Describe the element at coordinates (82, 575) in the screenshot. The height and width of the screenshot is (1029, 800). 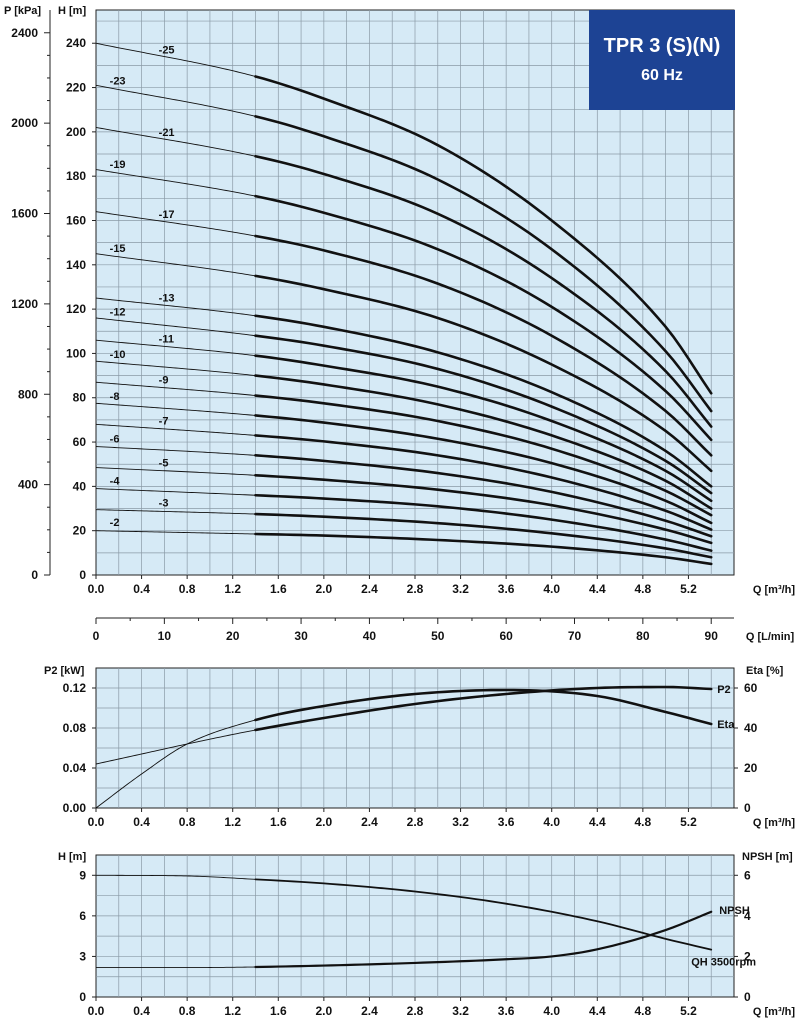
I see `h-axis-tick-label: 0` at that location.